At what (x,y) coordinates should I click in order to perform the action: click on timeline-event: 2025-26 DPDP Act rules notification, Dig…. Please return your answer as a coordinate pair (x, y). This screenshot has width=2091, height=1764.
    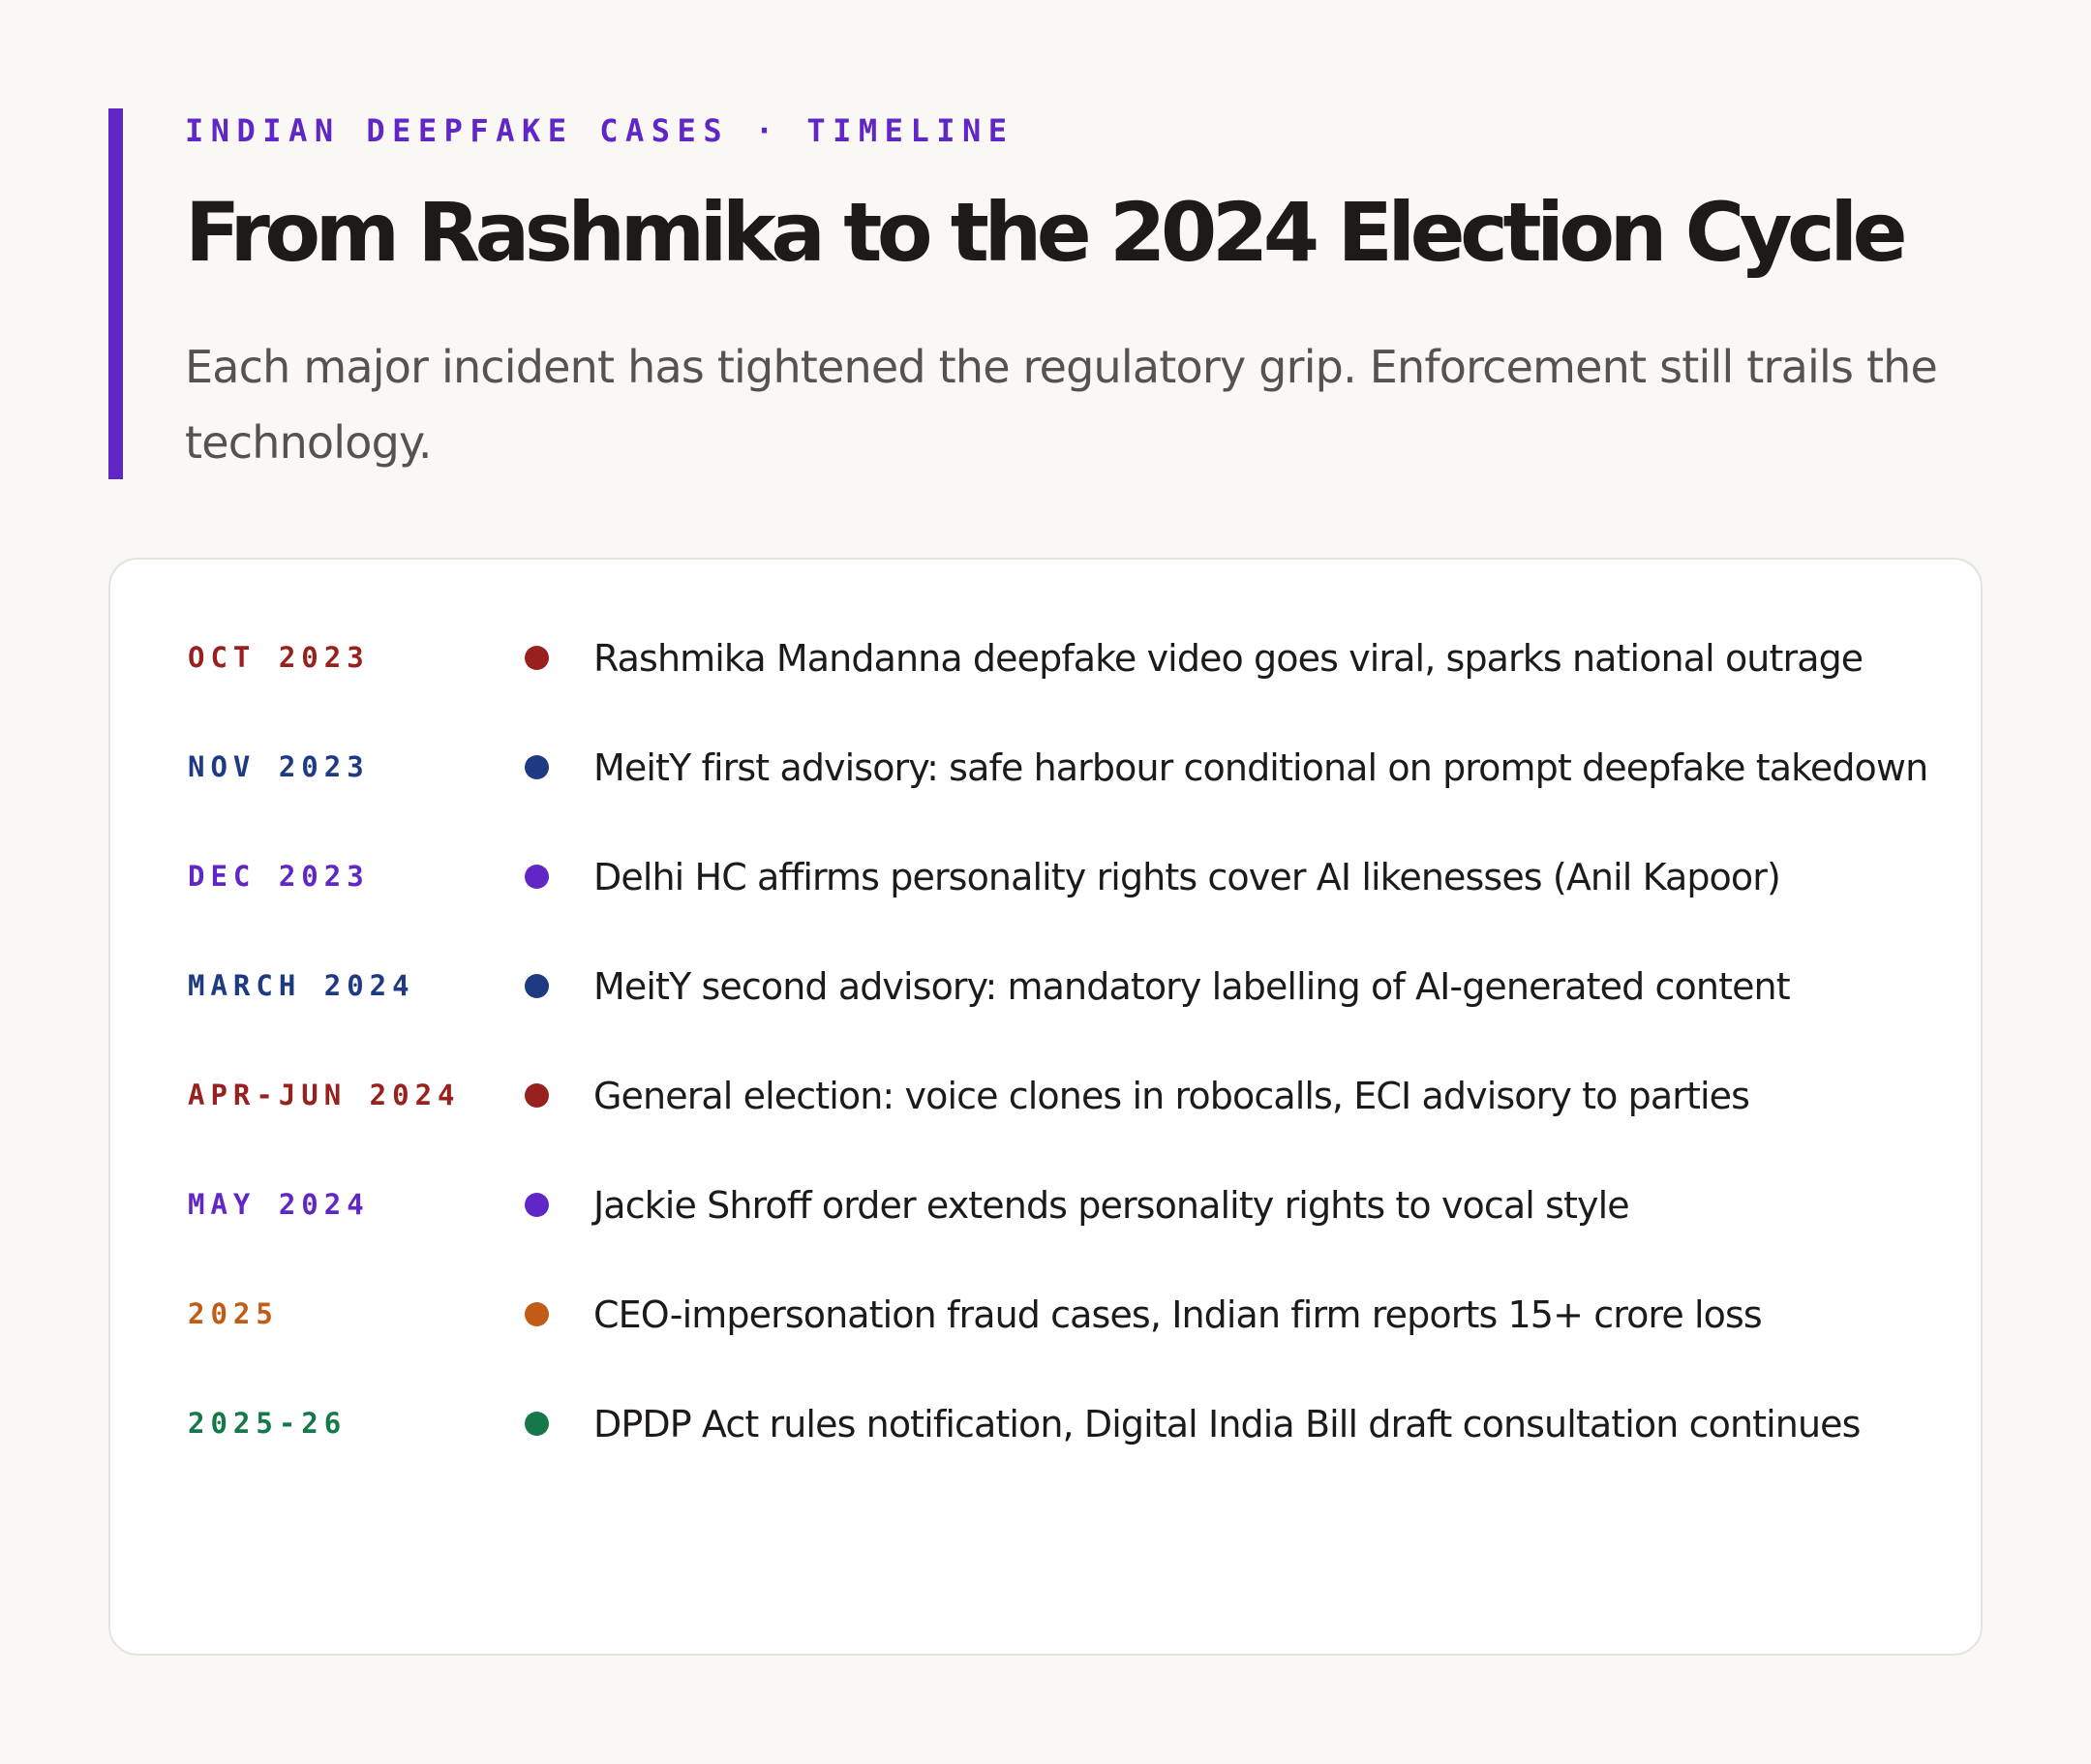
    Looking at the image, I should click on (1045, 1448).